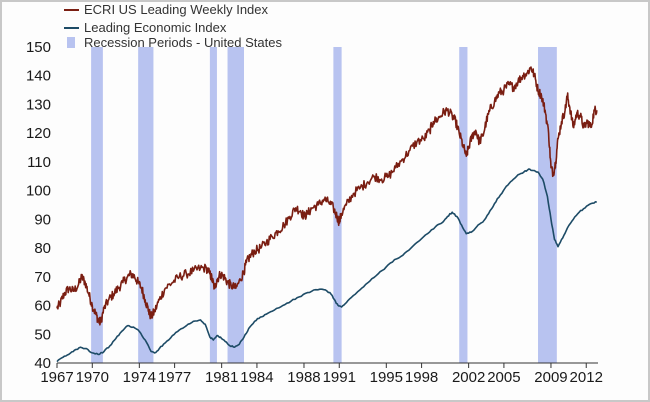 This screenshot has height=402, width=650. Describe the element at coordinates (42, 334) in the screenshot. I see `y-tick-label: 50` at that location.